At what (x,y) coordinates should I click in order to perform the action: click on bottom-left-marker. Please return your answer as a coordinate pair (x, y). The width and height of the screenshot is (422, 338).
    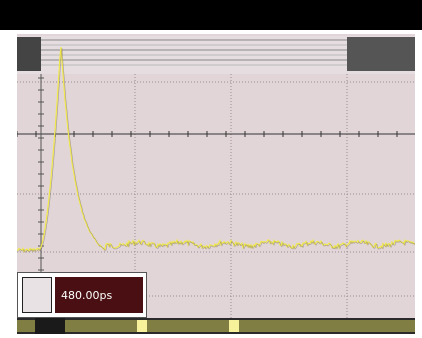
    Looking at the image, I should click on (50, 326).